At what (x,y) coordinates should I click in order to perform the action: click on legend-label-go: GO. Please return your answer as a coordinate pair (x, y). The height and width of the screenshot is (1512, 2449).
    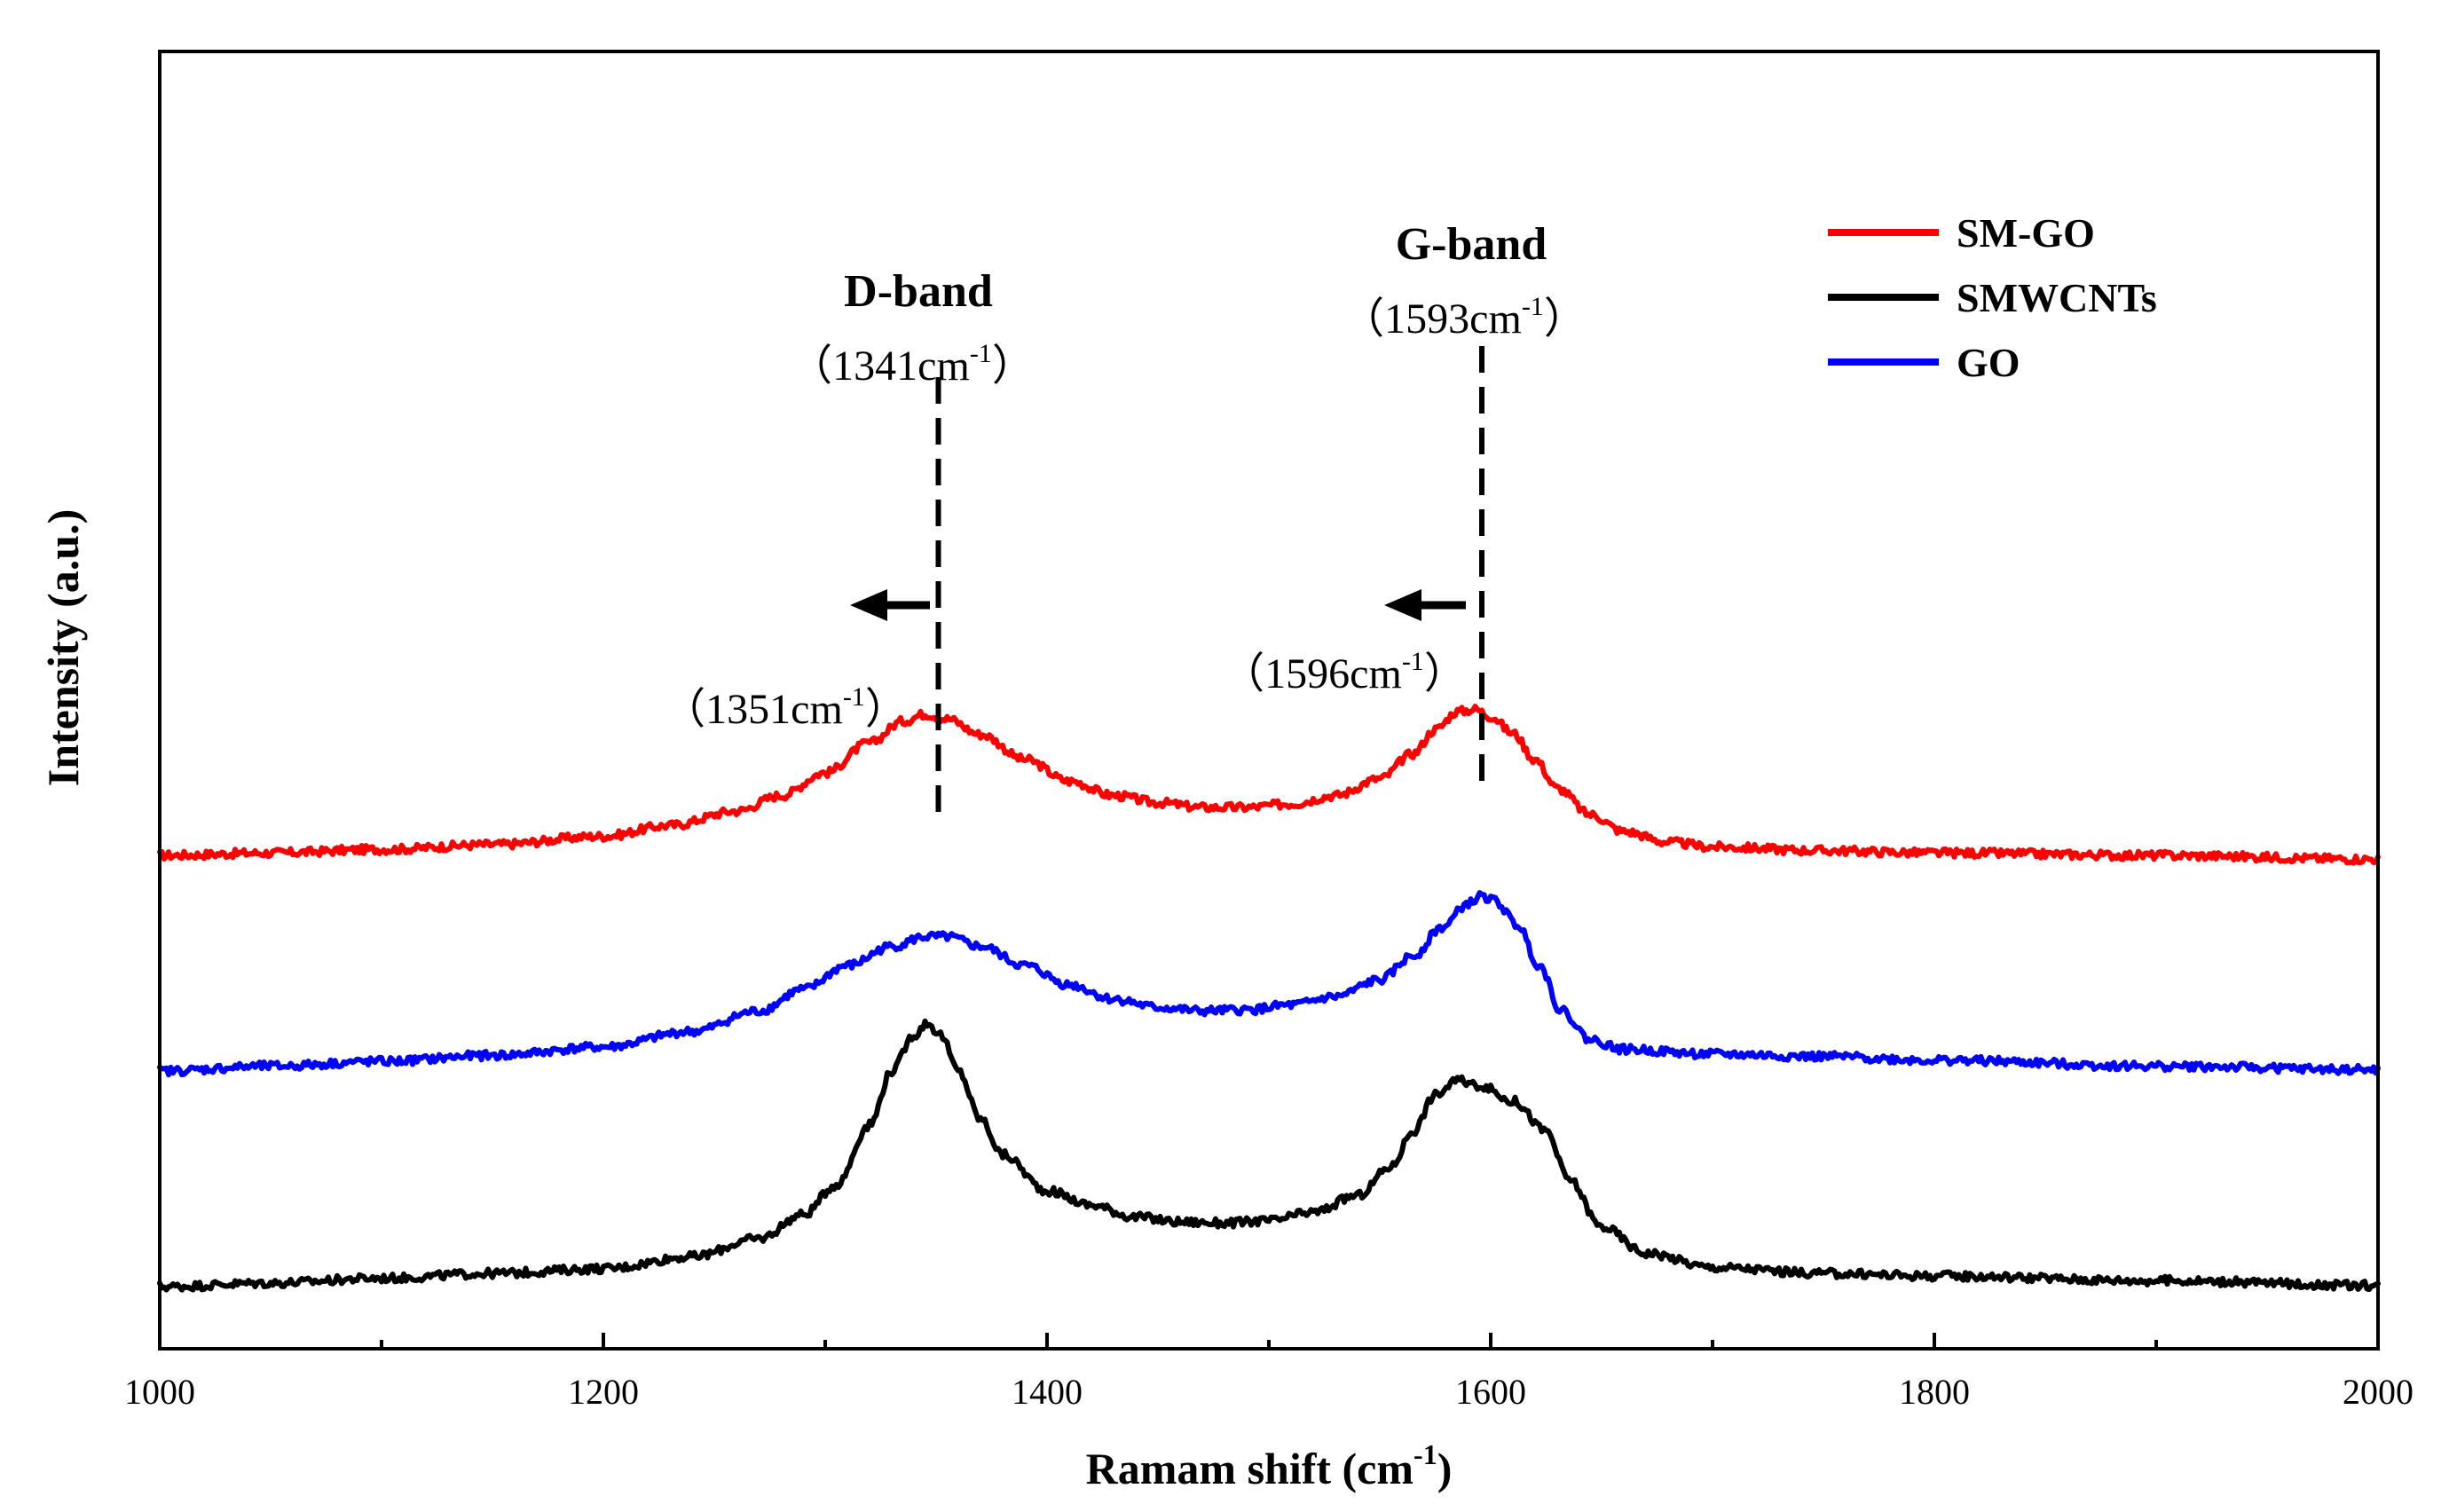
    Looking at the image, I should click on (1988, 362).